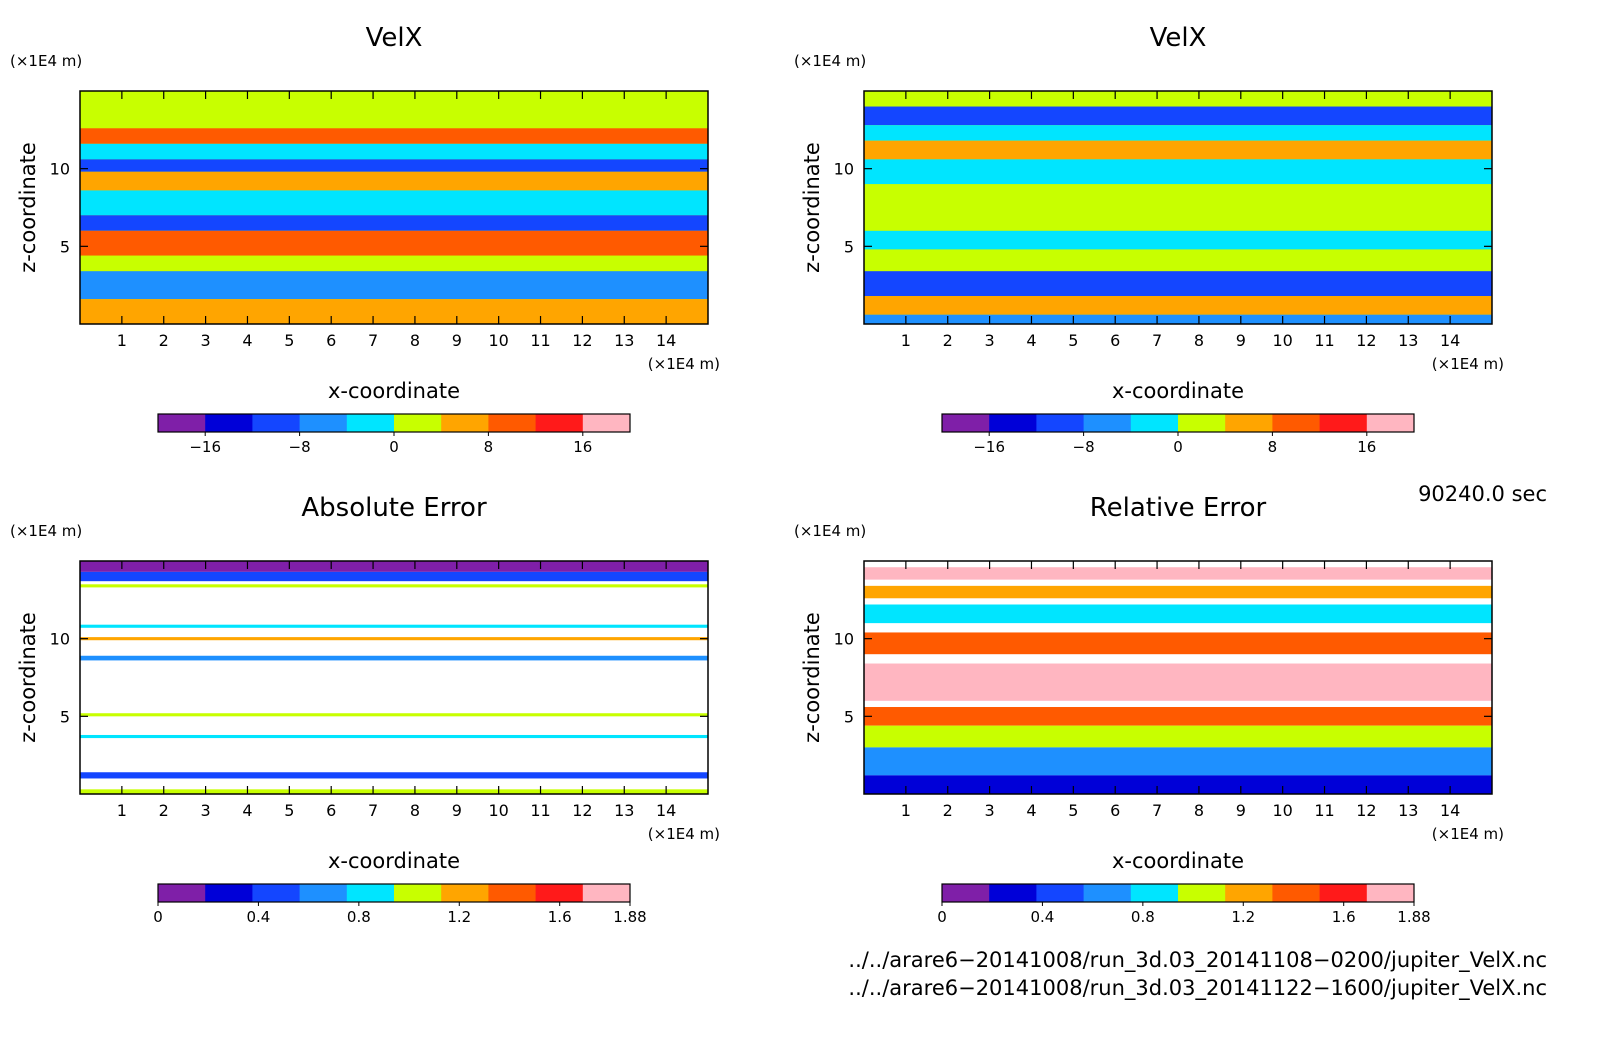 The image size is (1604, 1054). I want to click on colorbar-tick-label: 8, so click(489, 447).